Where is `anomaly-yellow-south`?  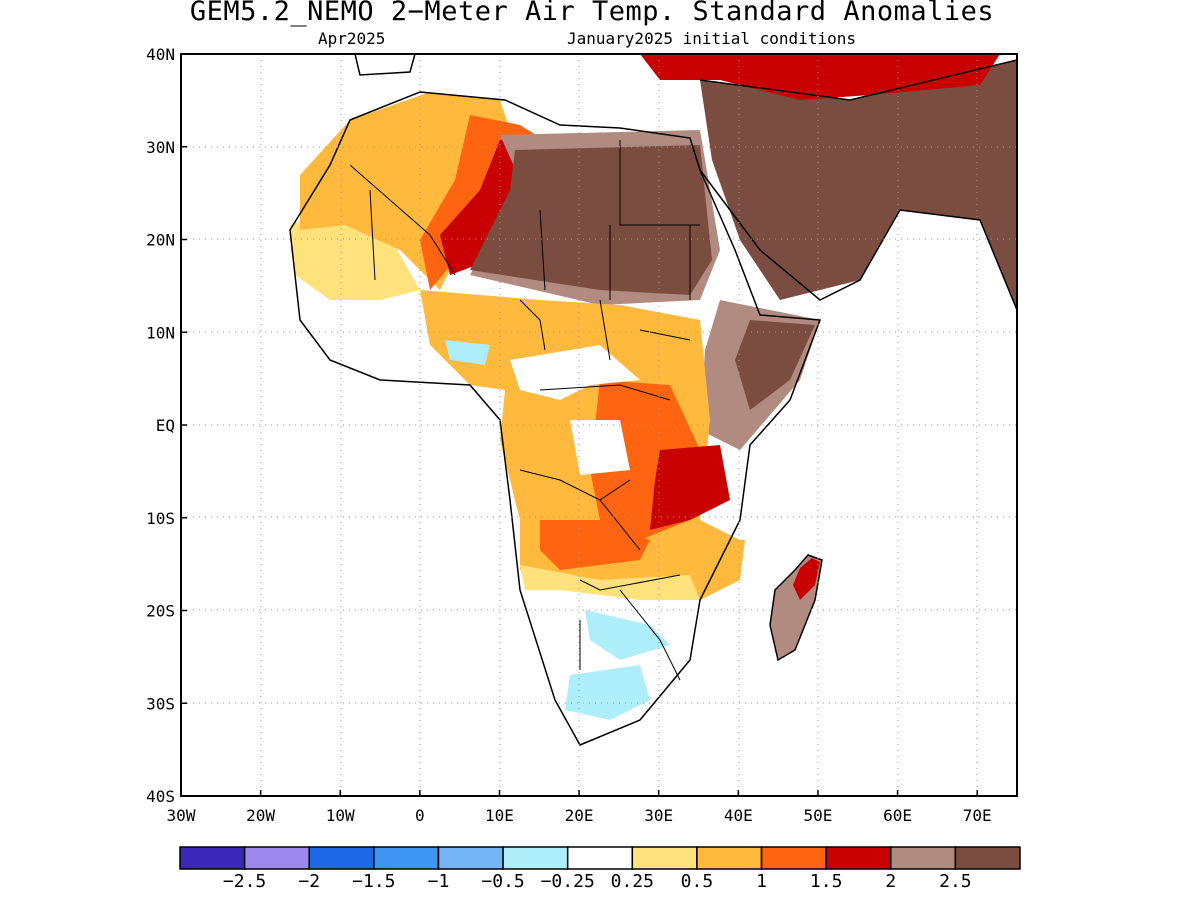 anomaly-yellow-south is located at coordinates (610, 582).